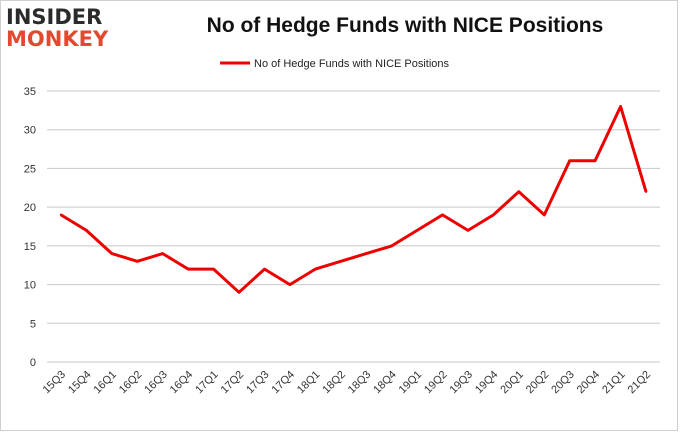  What do you see at coordinates (614, 383) in the screenshot?
I see `x-tick-label: 21Q1` at bounding box center [614, 383].